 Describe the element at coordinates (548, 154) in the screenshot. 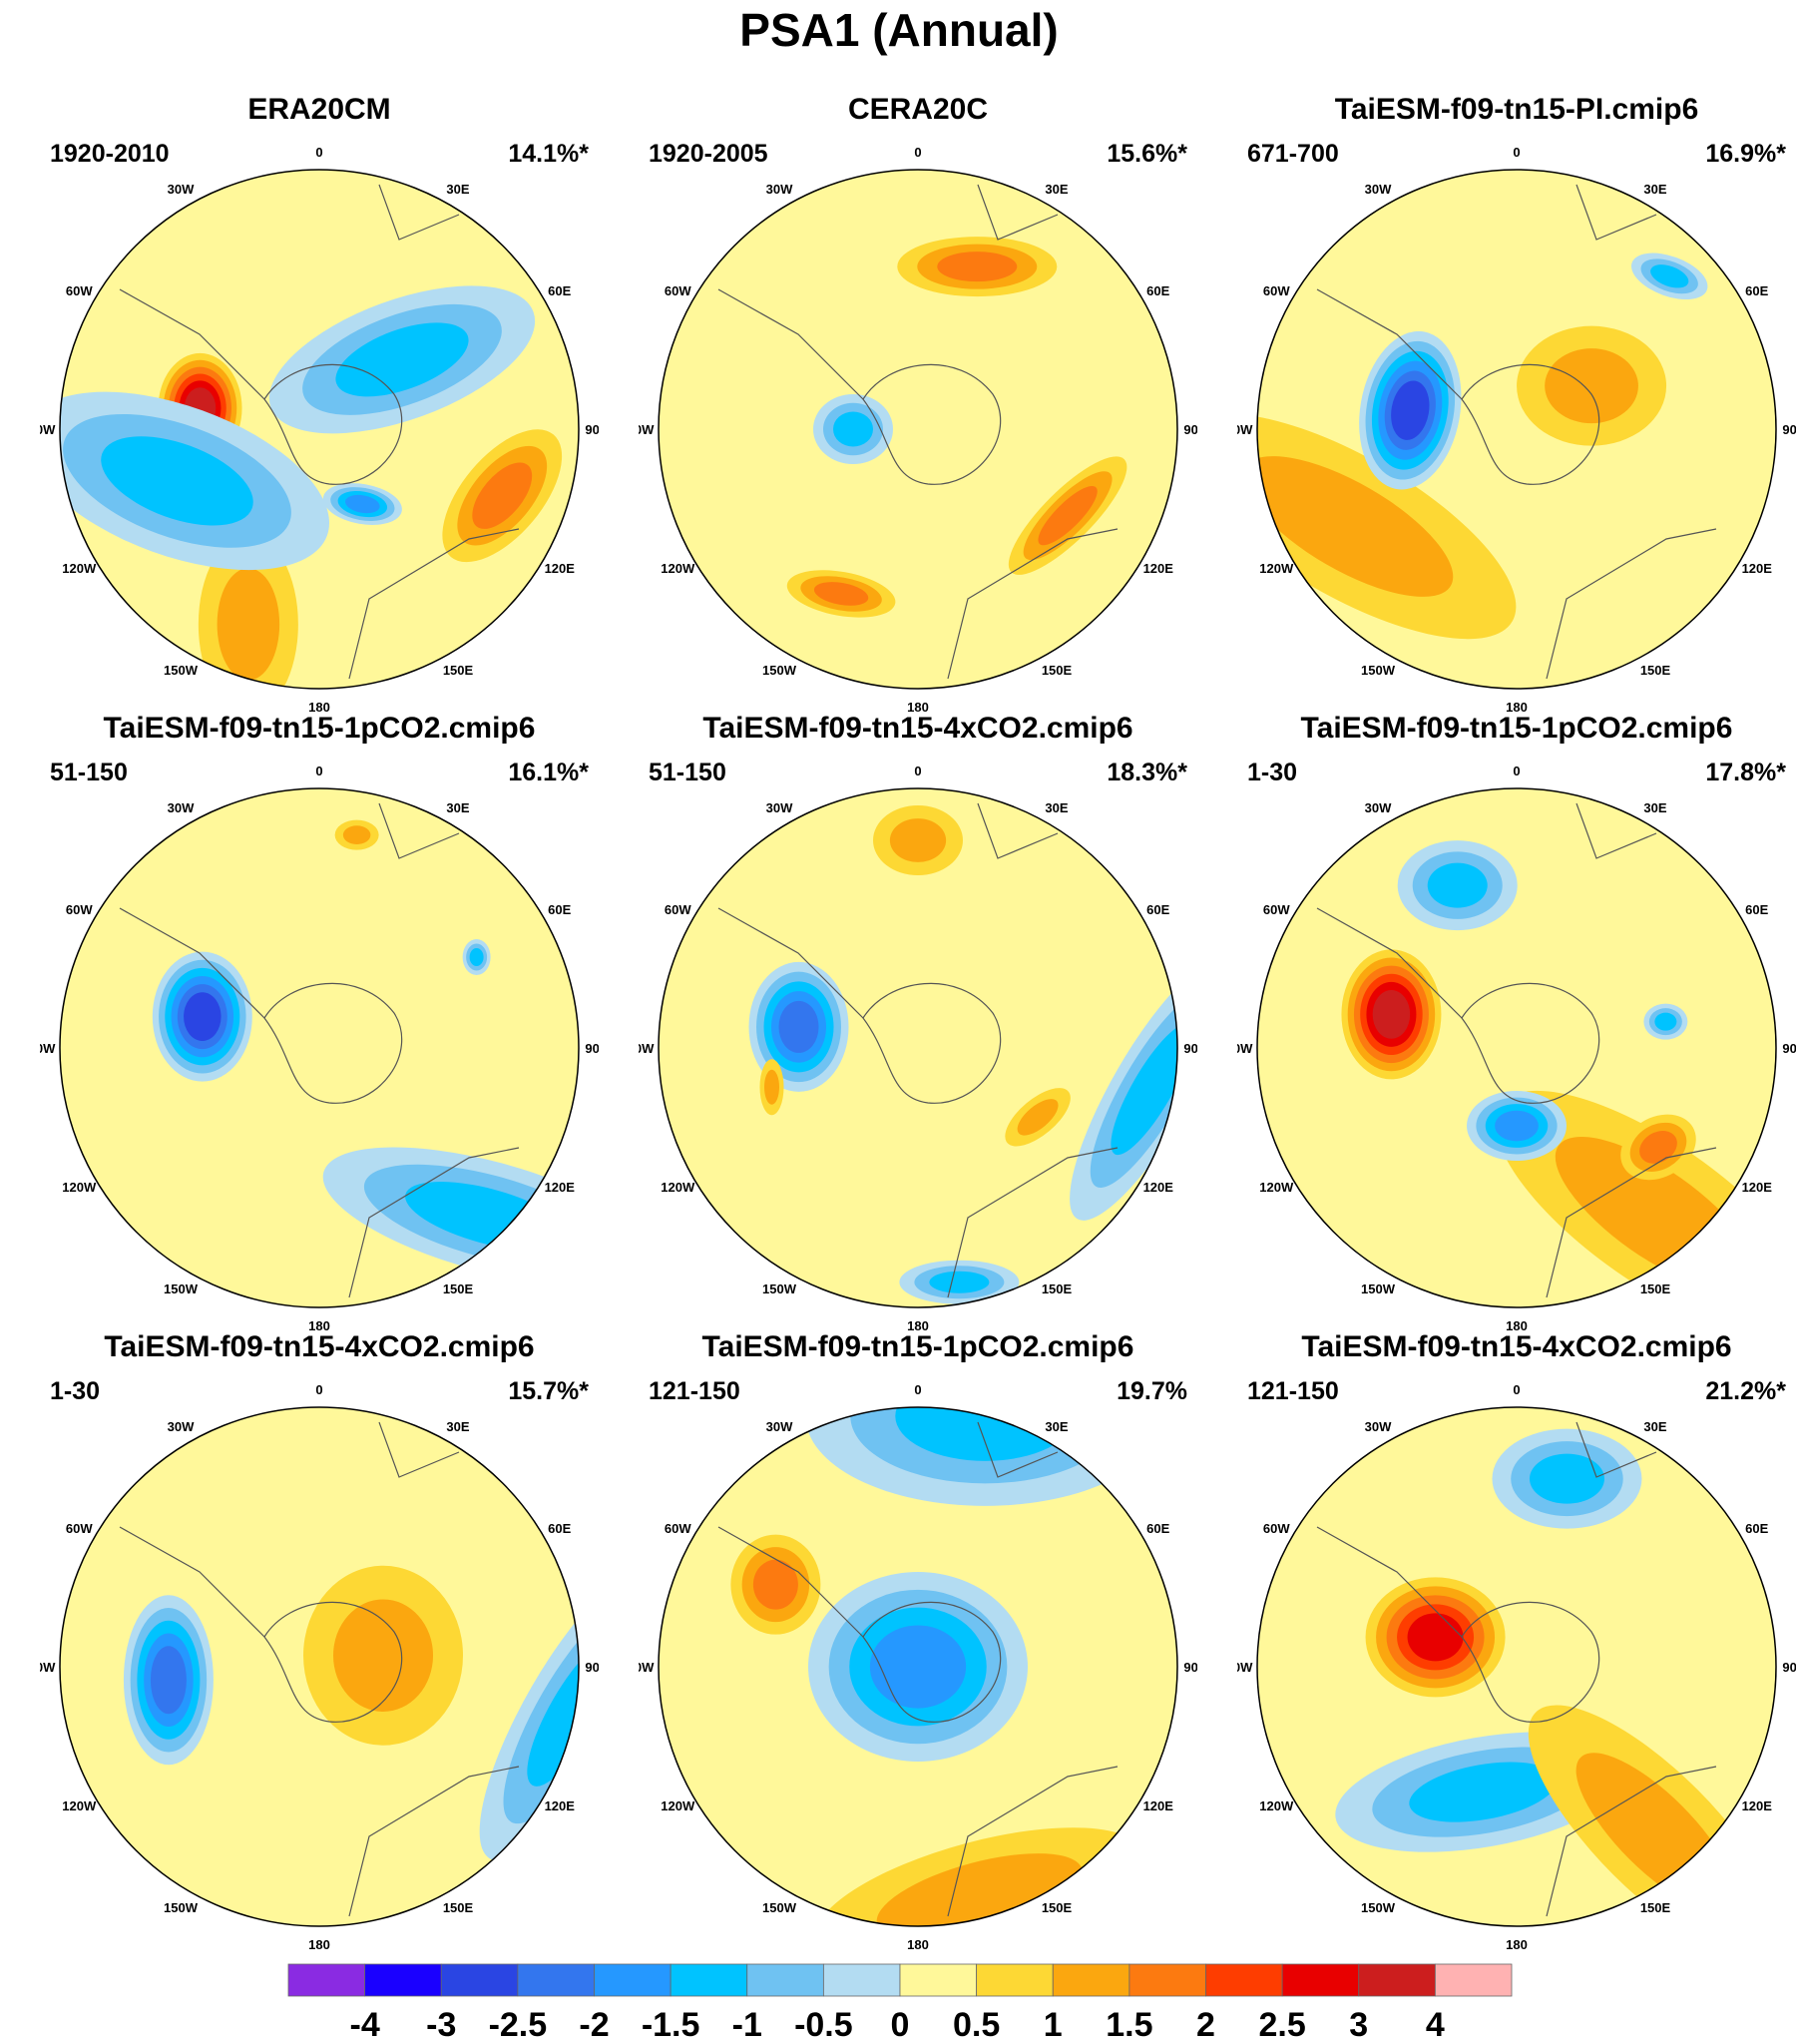

I see `variance-label: 14.1%*` at that location.